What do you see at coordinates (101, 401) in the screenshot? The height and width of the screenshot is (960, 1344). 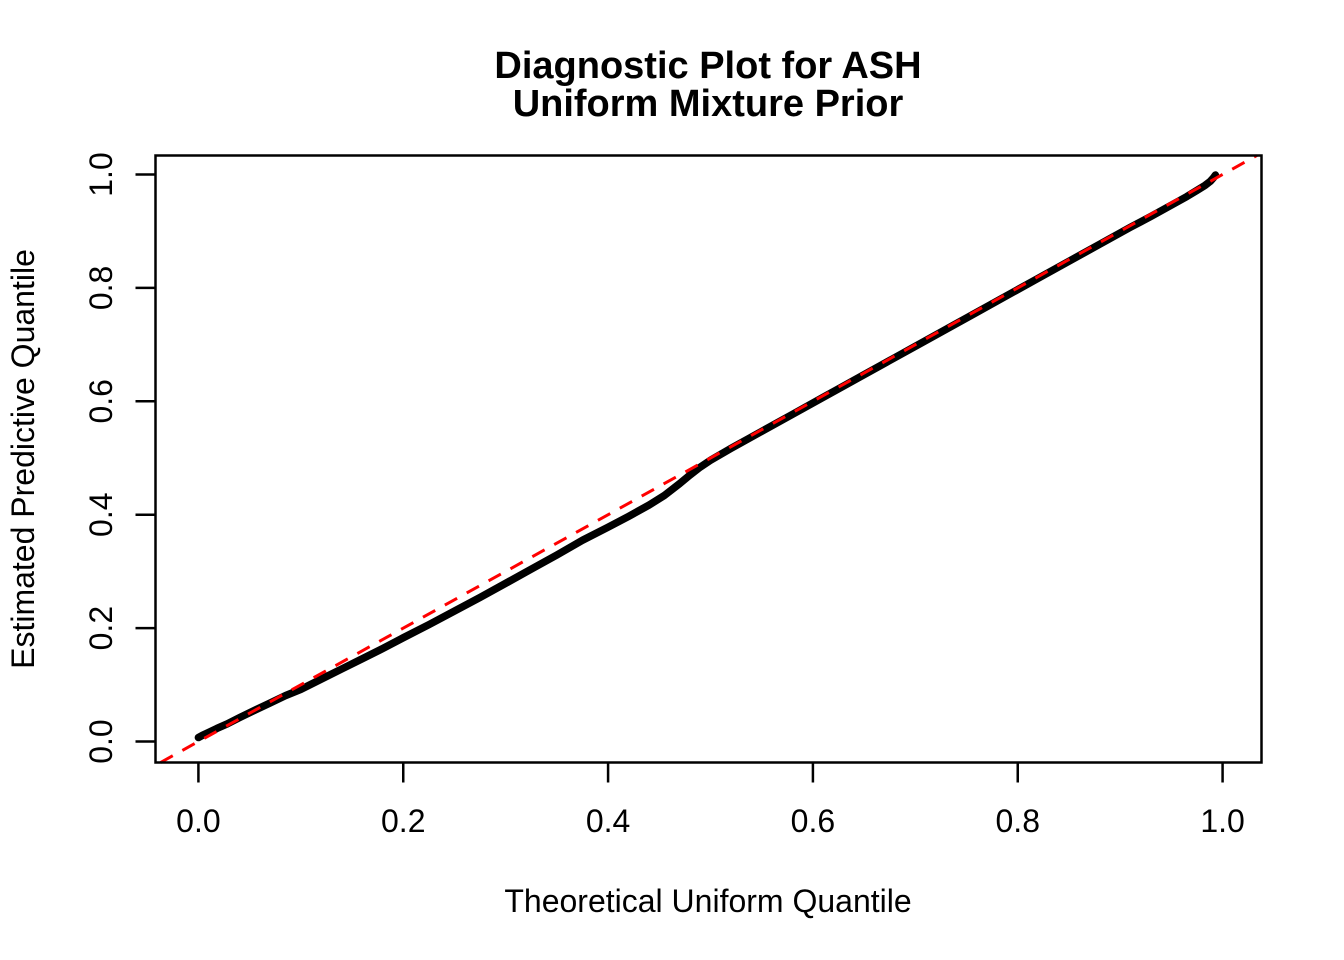 I see `y-tick-label: 0.6` at bounding box center [101, 401].